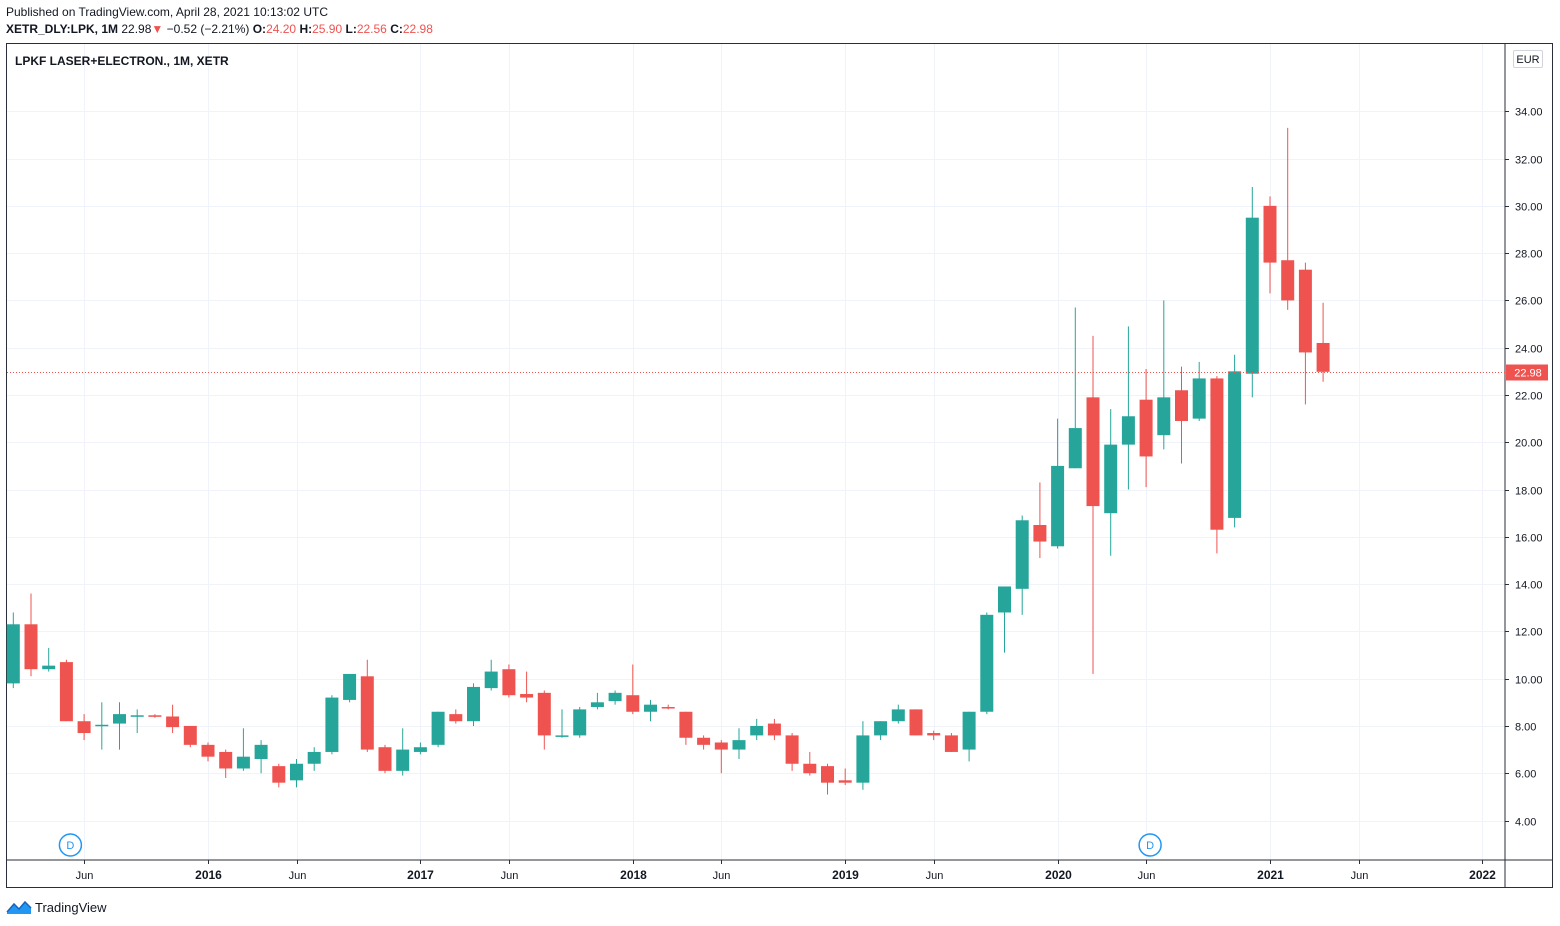 This screenshot has width=1560, height=926. I want to click on y-tick-label: 4.00, so click(1525, 823).